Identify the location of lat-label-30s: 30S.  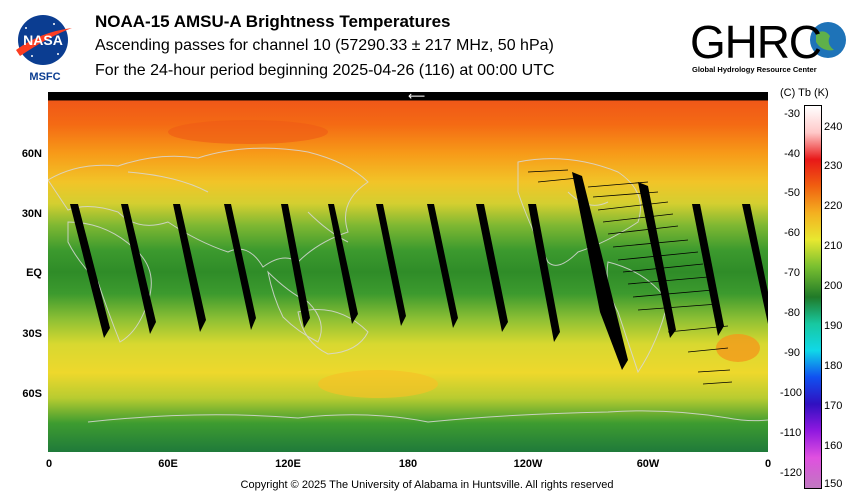
(32, 334).